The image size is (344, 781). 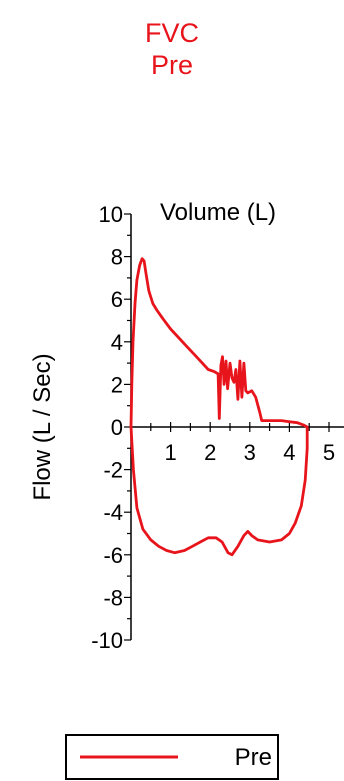 I want to click on y-tick-label: 2, so click(x=117, y=384).